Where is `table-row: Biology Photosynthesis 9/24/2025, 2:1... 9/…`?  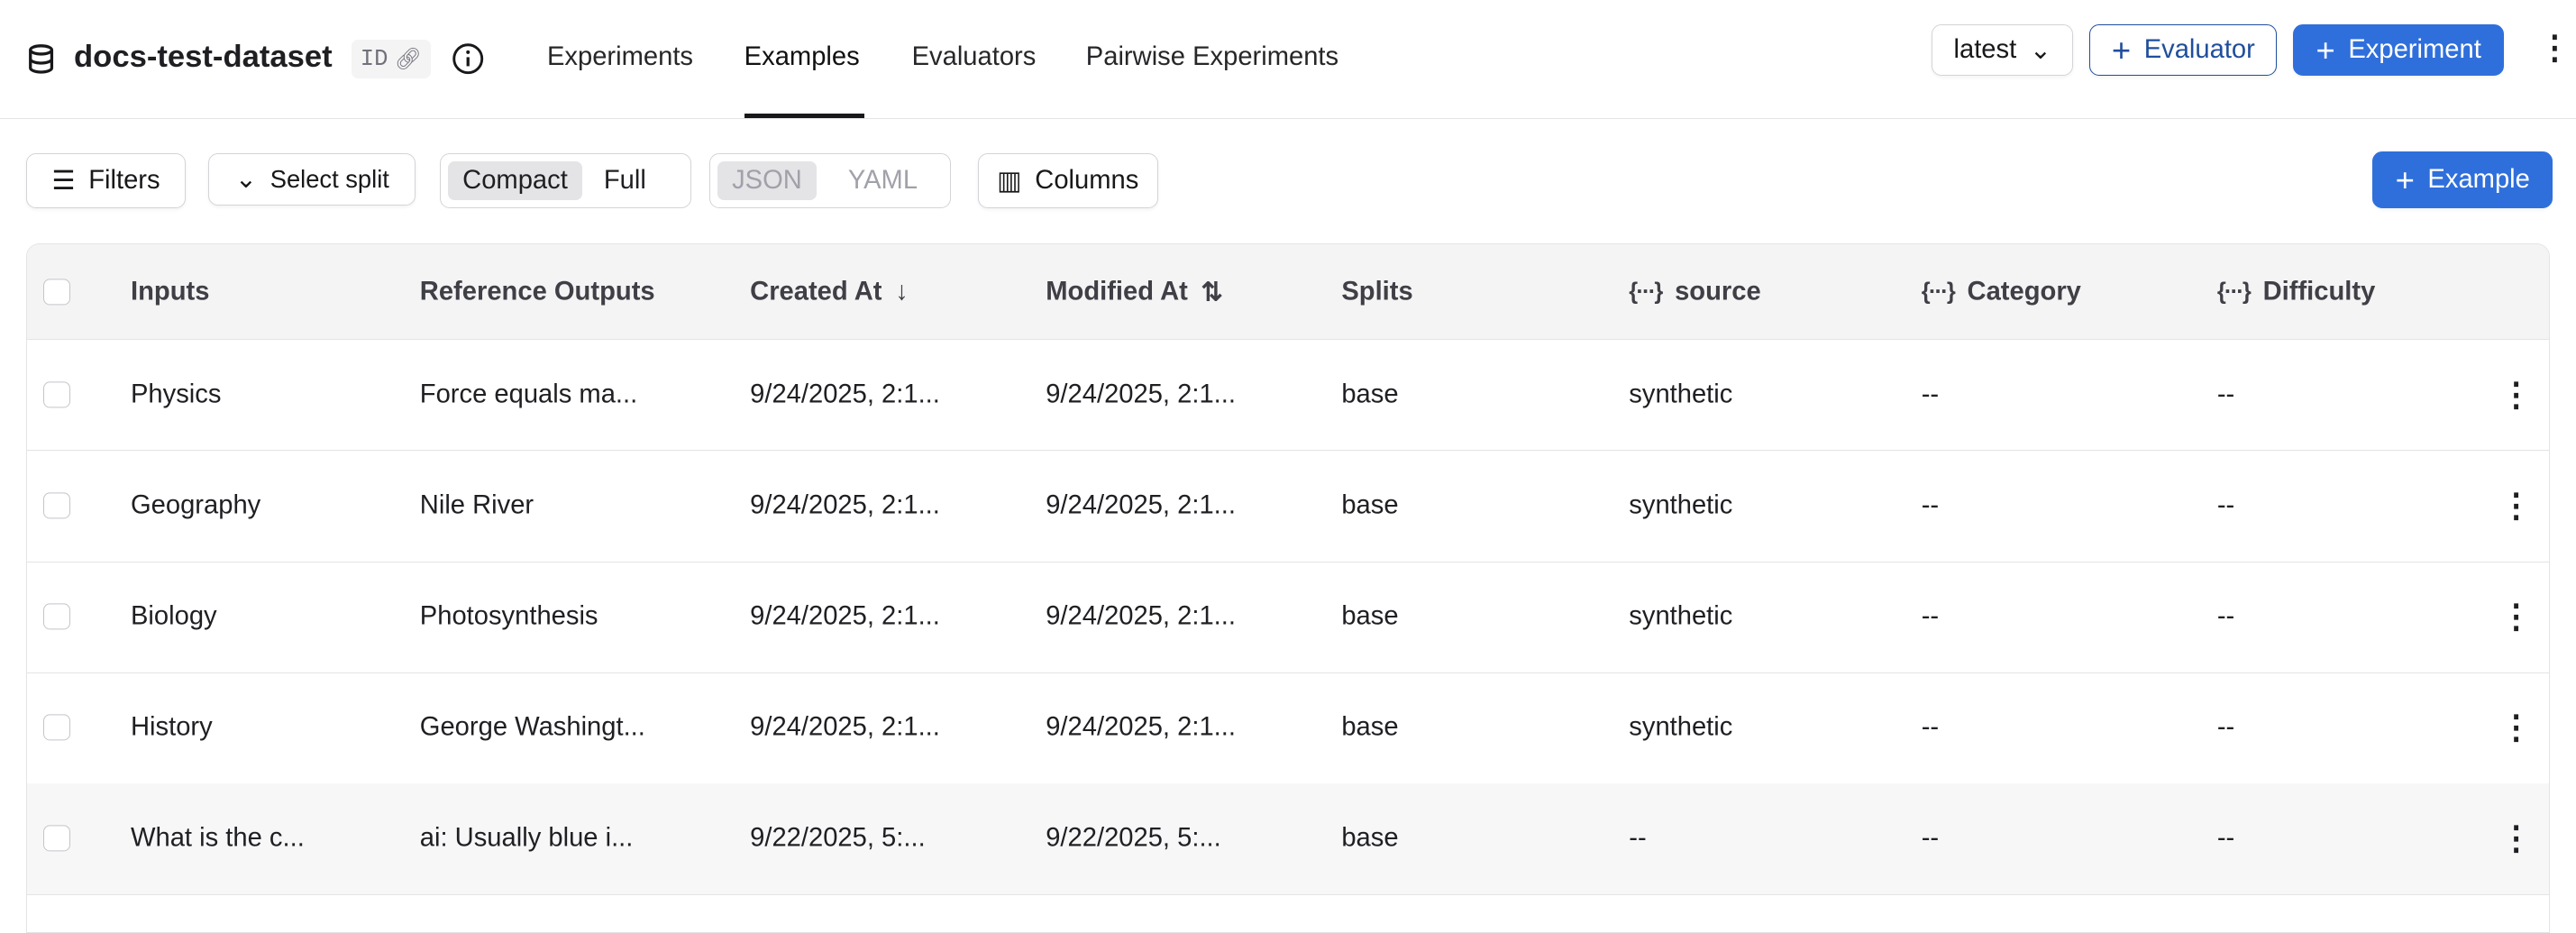 table-row: Biology Photosynthesis 9/24/2025, 2:1... 9/… is located at coordinates (1288, 617).